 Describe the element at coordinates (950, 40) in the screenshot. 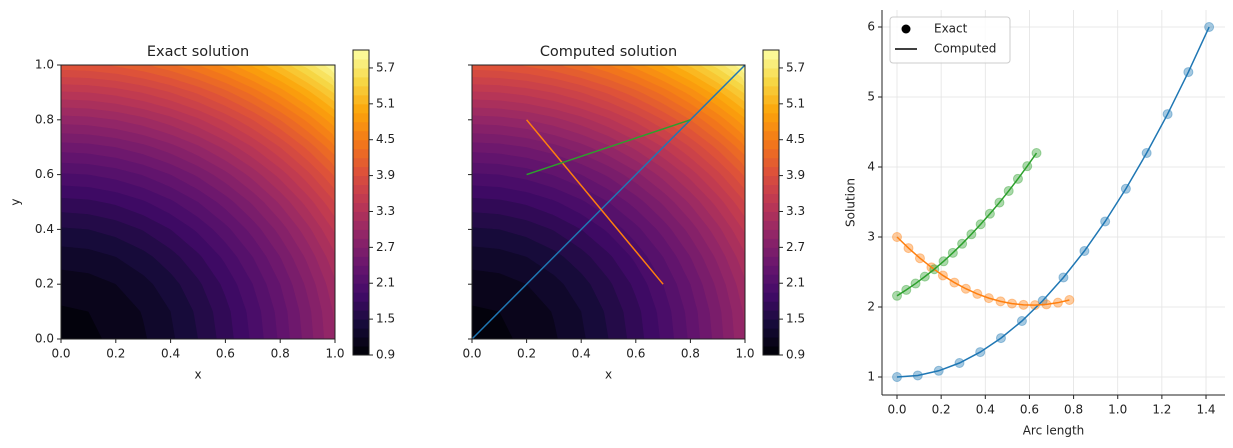

I see `legend-box` at that location.